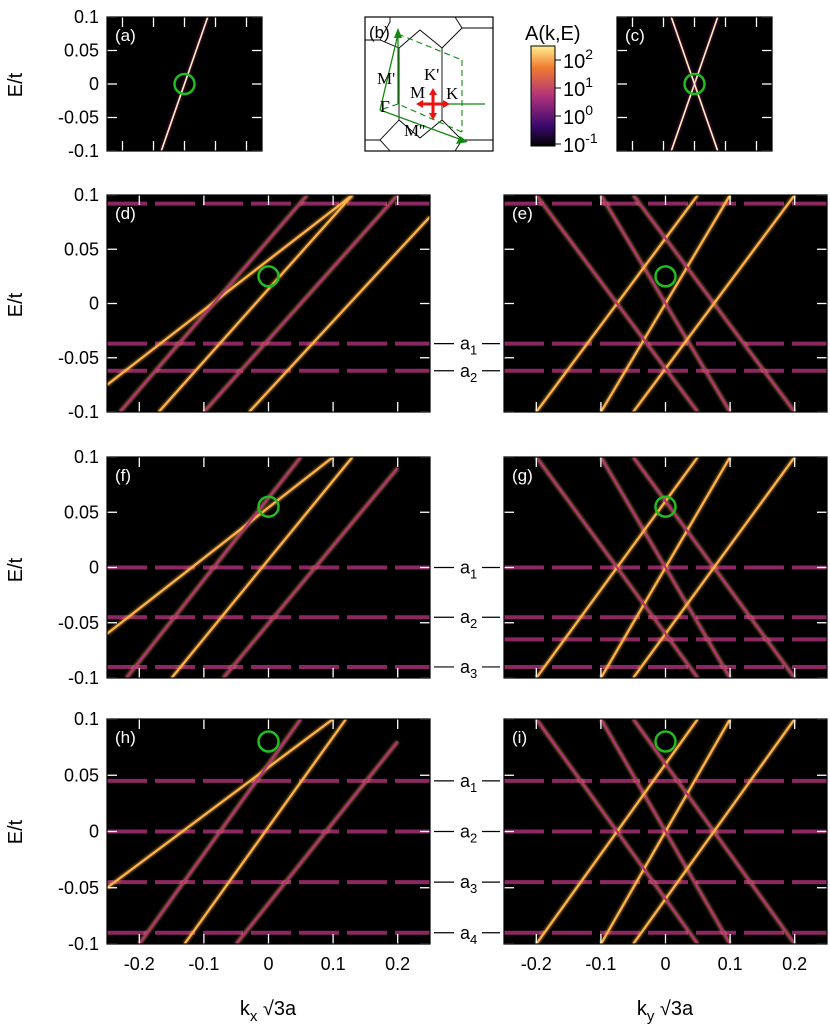  I want to click on panel-d-ytick-label-2: 0, so click(94, 304).